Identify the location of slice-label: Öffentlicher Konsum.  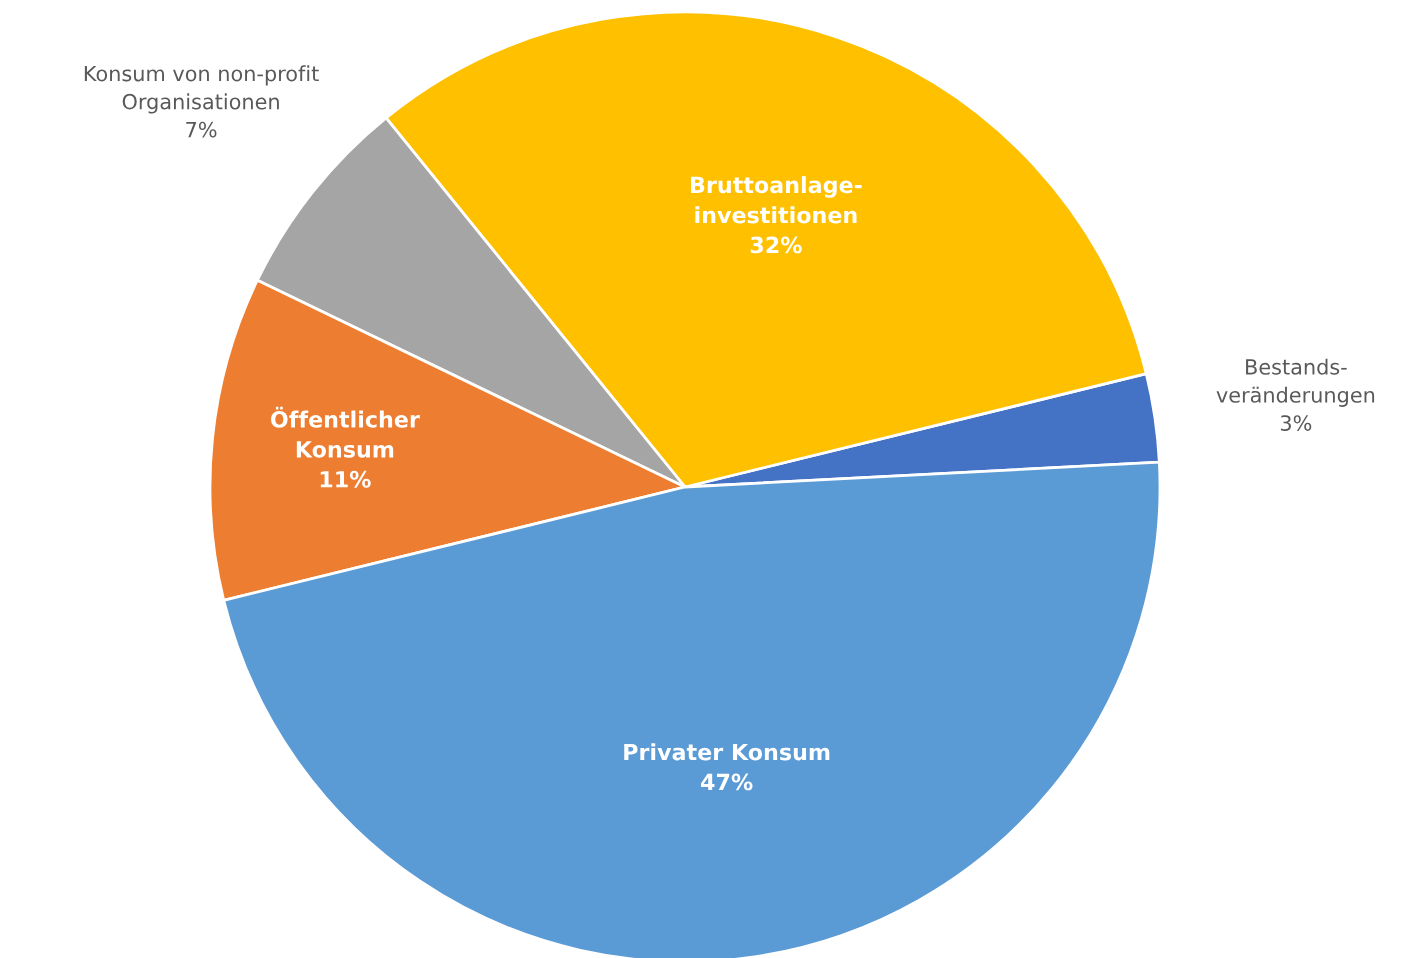
(345, 432).